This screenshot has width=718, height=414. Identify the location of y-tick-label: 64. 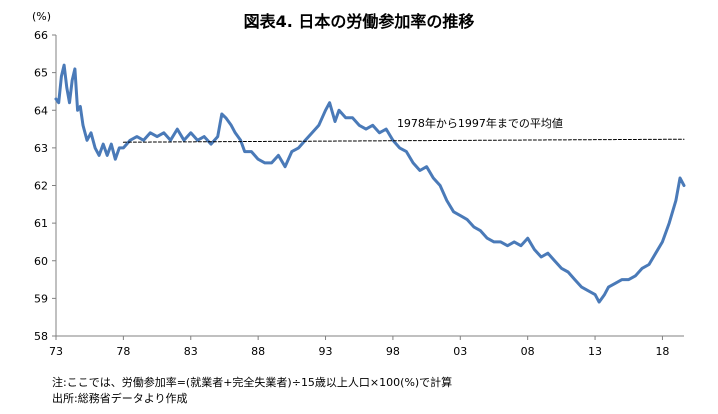
(41, 110).